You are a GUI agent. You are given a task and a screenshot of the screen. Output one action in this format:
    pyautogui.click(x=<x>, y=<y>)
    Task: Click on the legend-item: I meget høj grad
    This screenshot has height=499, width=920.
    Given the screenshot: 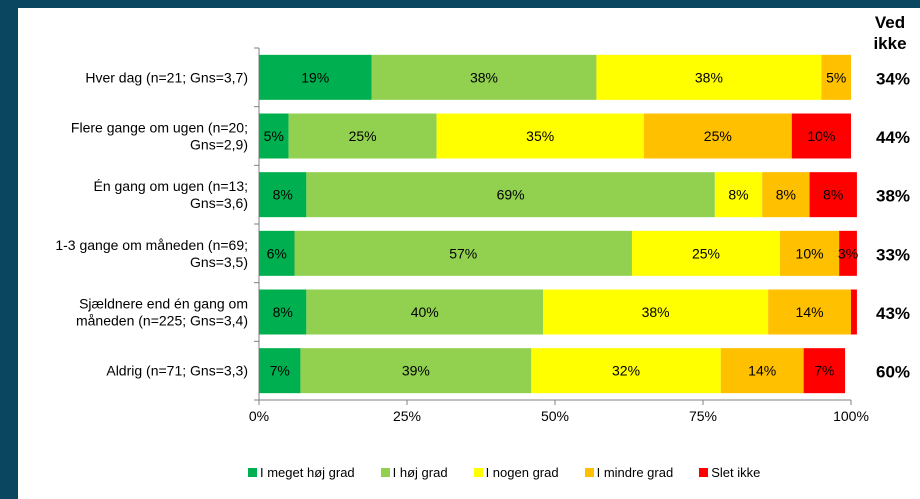 What is the action you would take?
    pyautogui.click(x=301, y=472)
    